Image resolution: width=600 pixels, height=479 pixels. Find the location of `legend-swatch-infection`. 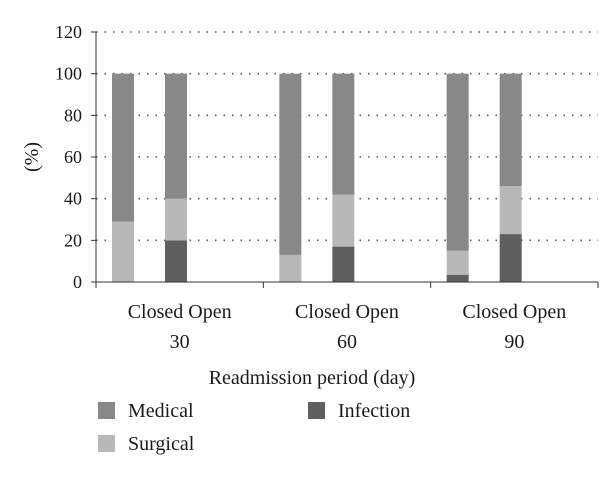

legend-swatch-infection is located at coordinates (316, 410).